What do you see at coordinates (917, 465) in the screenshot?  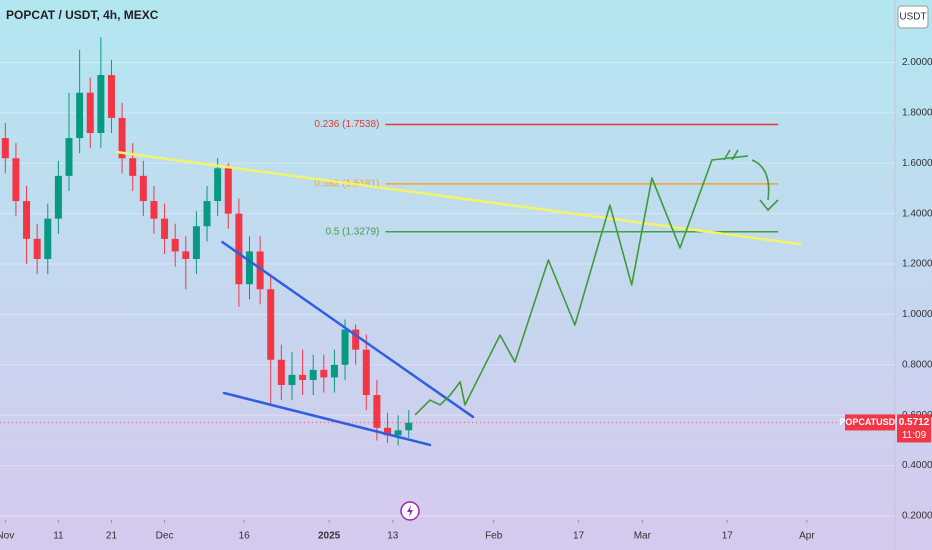 I see `y-tick-label: 0.4000` at bounding box center [917, 465].